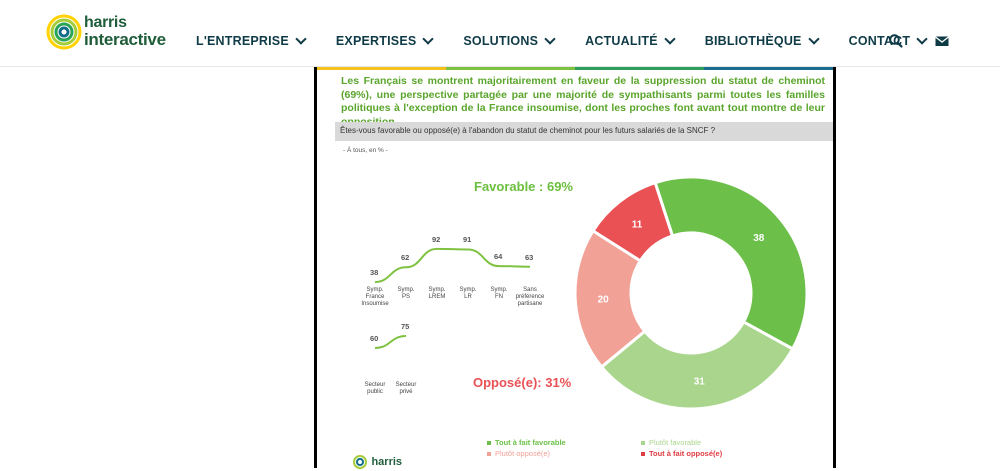 This screenshot has height=471, width=1000. What do you see at coordinates (375, 392) in the screenshot?
I see `category-label-line: public` at bounding box center [375, 392].